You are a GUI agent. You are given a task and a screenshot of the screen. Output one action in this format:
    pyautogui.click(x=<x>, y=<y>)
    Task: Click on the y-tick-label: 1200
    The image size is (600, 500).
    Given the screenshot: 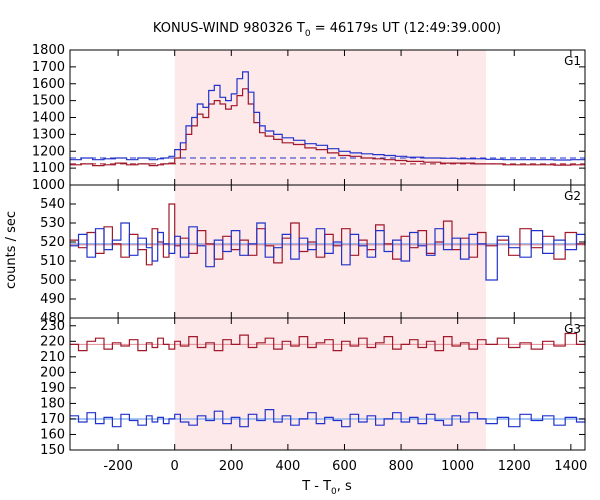 What is the action you would take?
    pyautogui.click(x=48, y=151)
    